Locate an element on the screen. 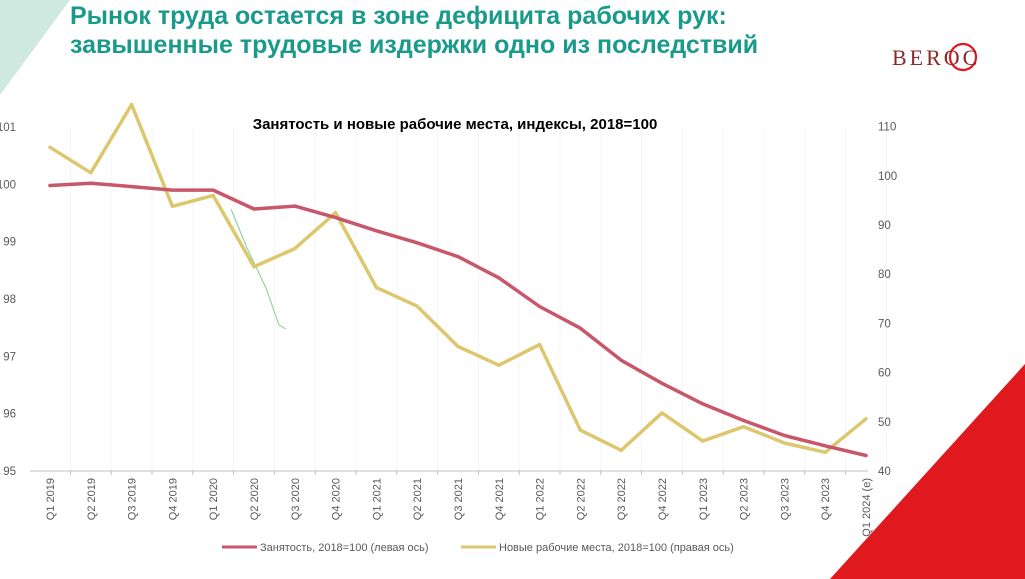 The width and height of the screenshot is (1025, 579). y-right-tick-label: 110 is located at coordinates (887, 128).